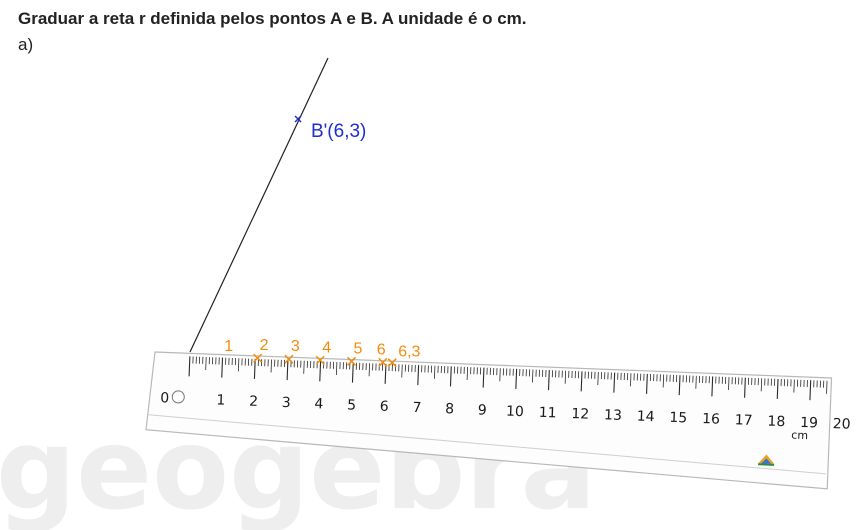 Image resolution: width=867 pixels, height=530 pixels. What do you see at coordinates (508, 378) in the screenshot?
I see `ruler-ticks` at bounding box center [508, 378].